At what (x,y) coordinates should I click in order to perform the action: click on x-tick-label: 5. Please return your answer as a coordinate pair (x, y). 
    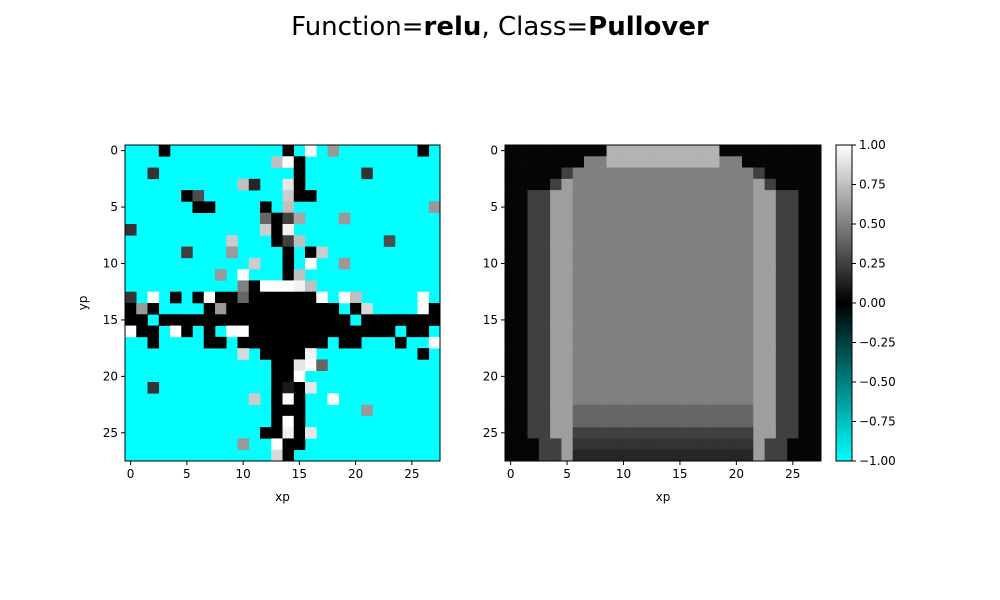
    Looking at the image, I should click on (567, 474).